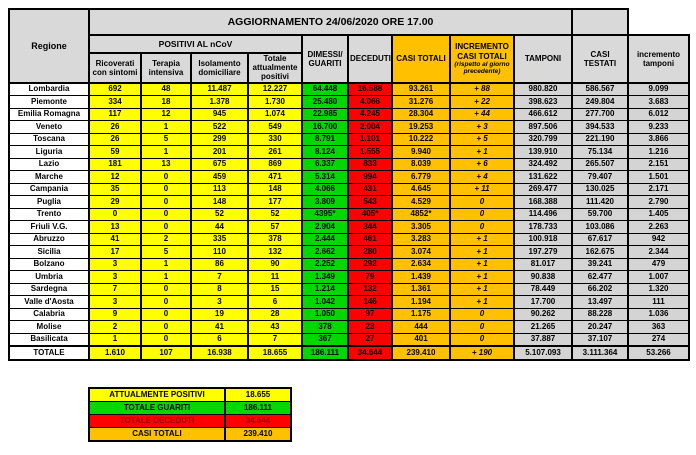  I want to click on value-cell: 344, so click(370, 227).